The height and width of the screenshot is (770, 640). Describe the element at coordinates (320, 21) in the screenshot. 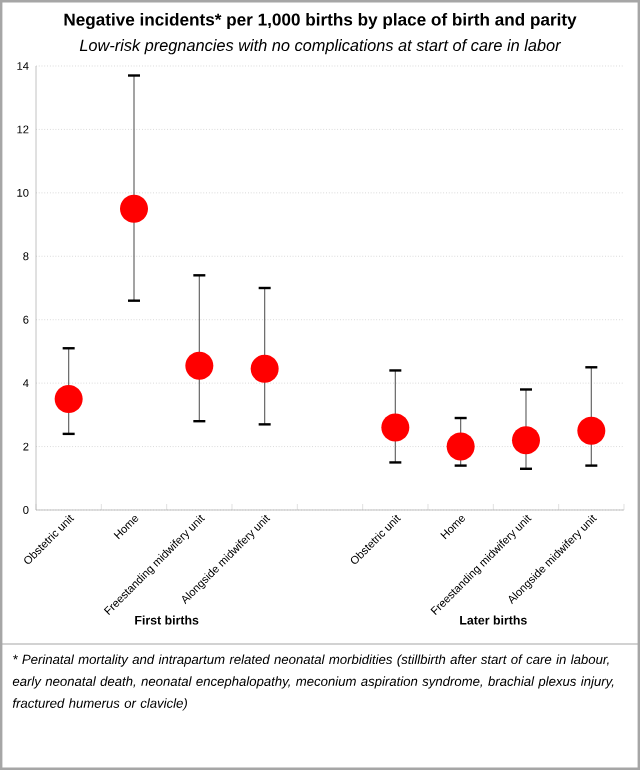

I see `chart-title: Negative incidents* per 1,000 births by place of birth and parity` at that location.